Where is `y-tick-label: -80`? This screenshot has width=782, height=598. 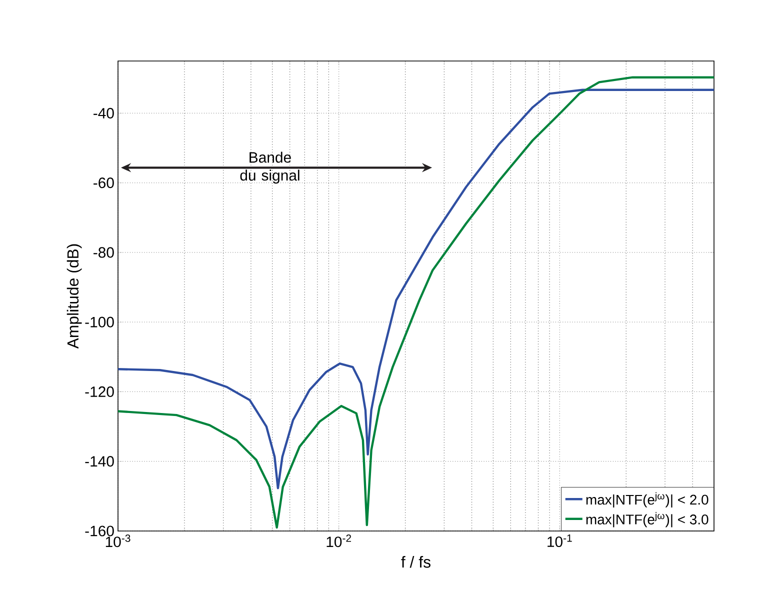 y-tick-label: -80 is located at coordinates (104, 252).